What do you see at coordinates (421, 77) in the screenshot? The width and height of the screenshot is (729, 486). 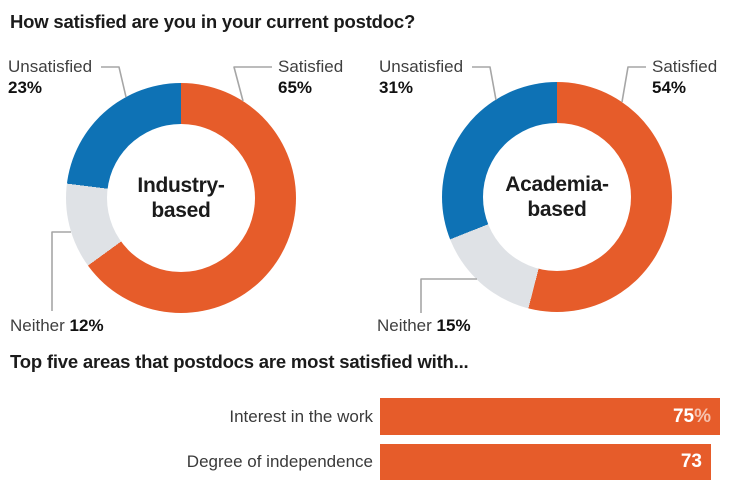 I see `callout-unsatisfied-academia: Unsatisfied 31%` at bounding box center [421, 77].